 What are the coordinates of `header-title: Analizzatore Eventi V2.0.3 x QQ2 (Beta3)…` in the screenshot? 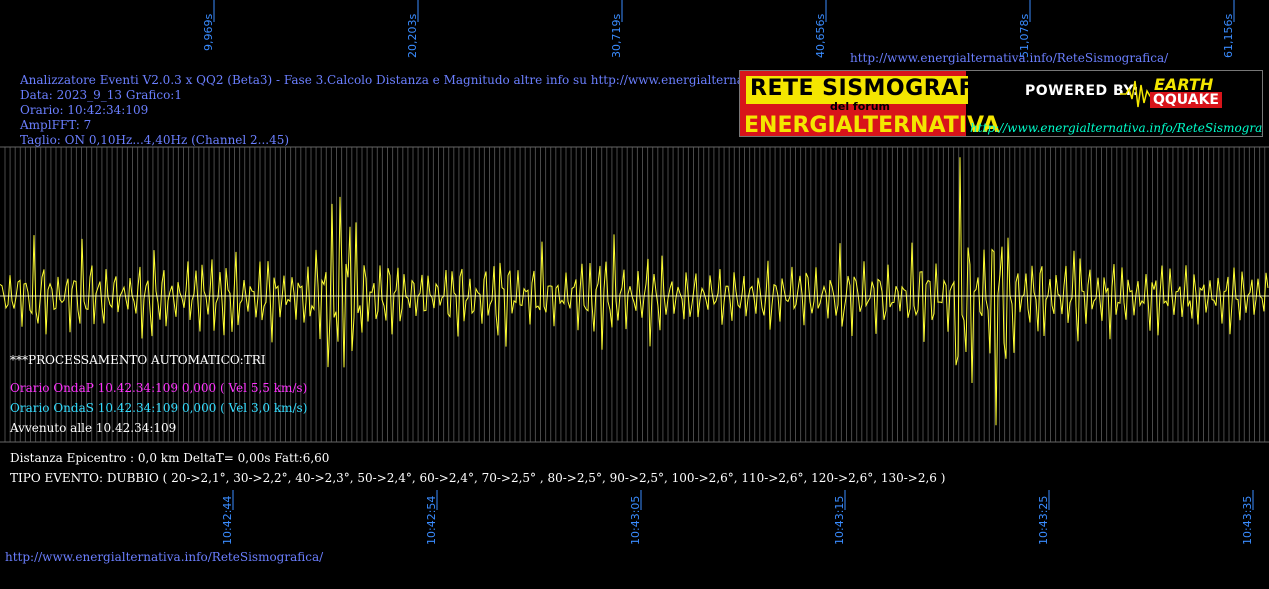 It's located at (379, 80).